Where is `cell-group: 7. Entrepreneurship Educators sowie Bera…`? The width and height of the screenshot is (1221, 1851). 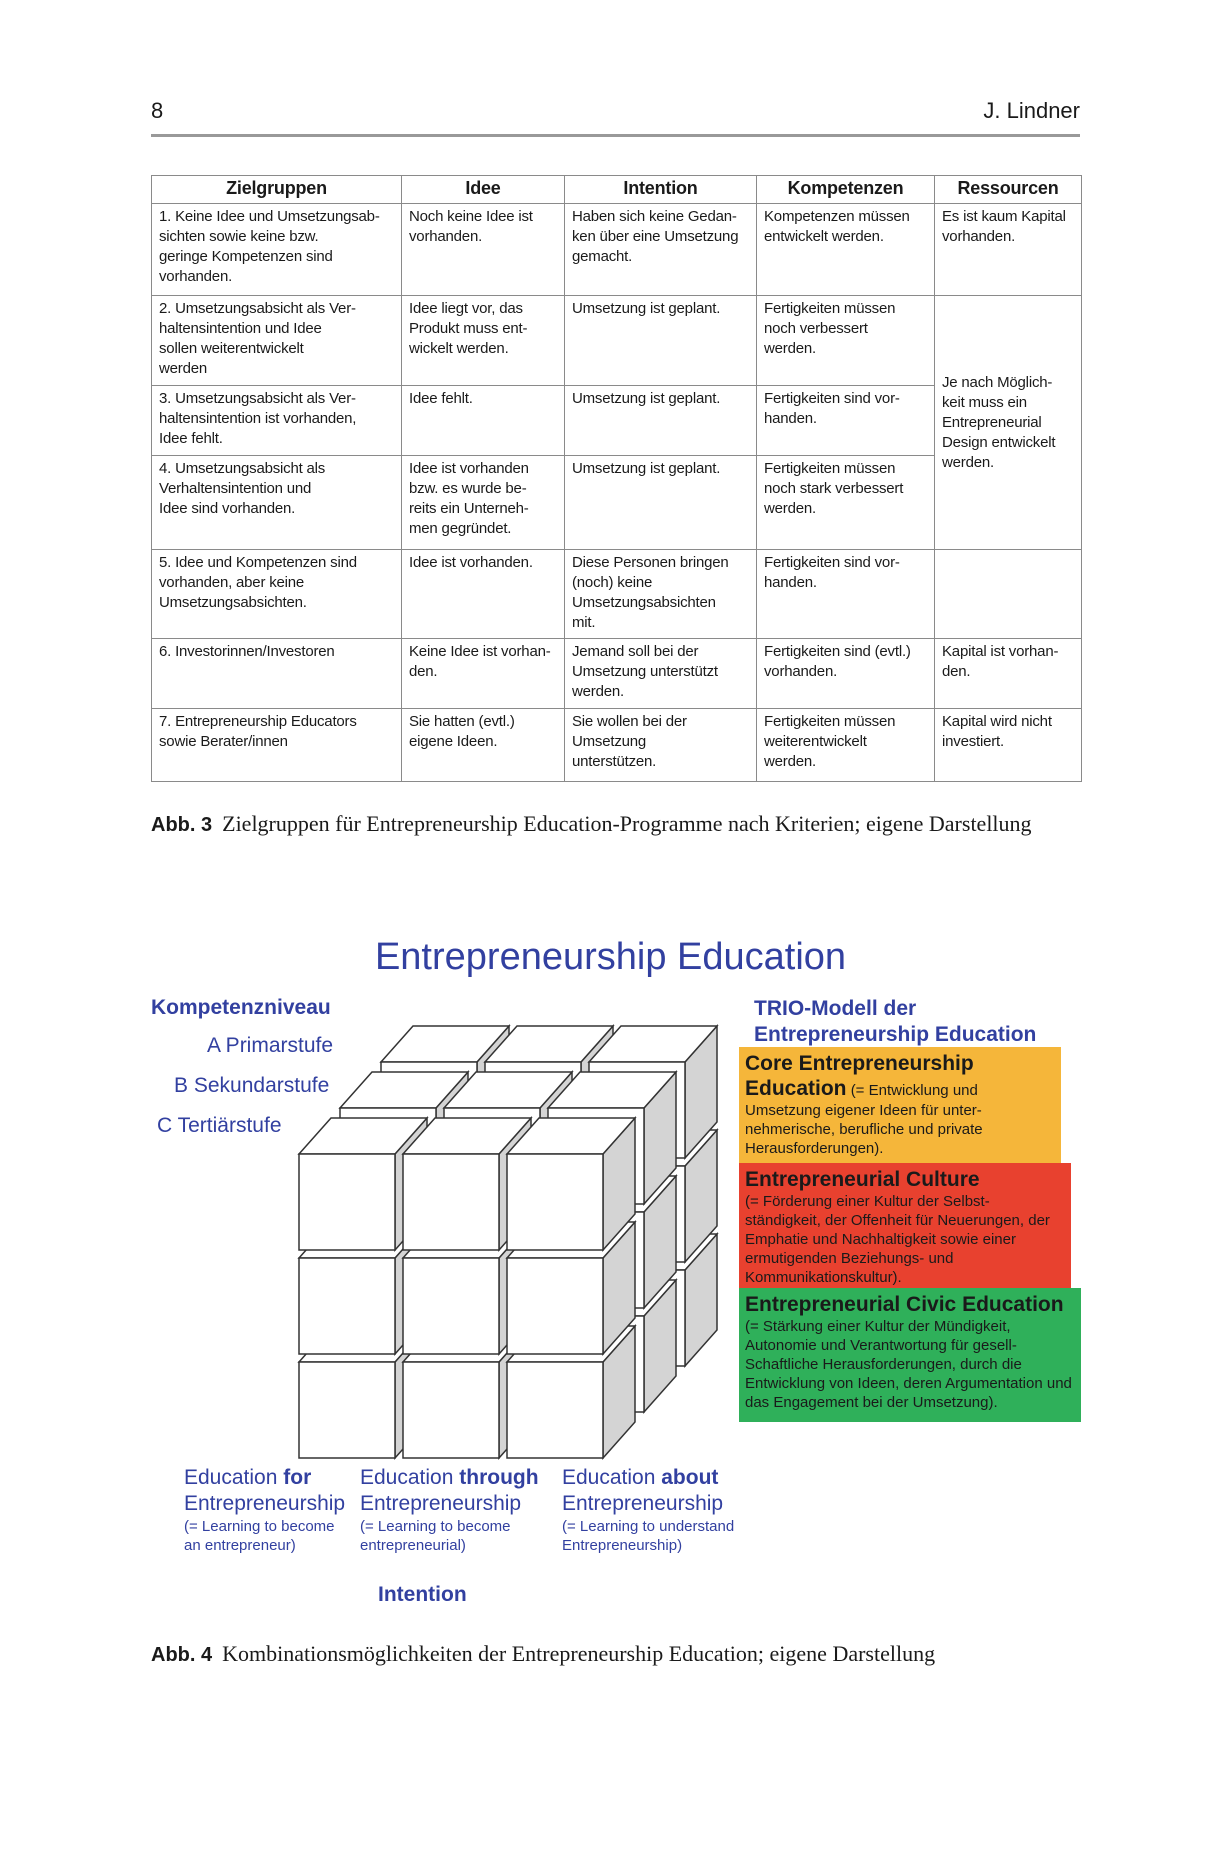 cell-group: 7. Entrepreneurship Educators sowie Bera… is located at coordinates (276, 745).